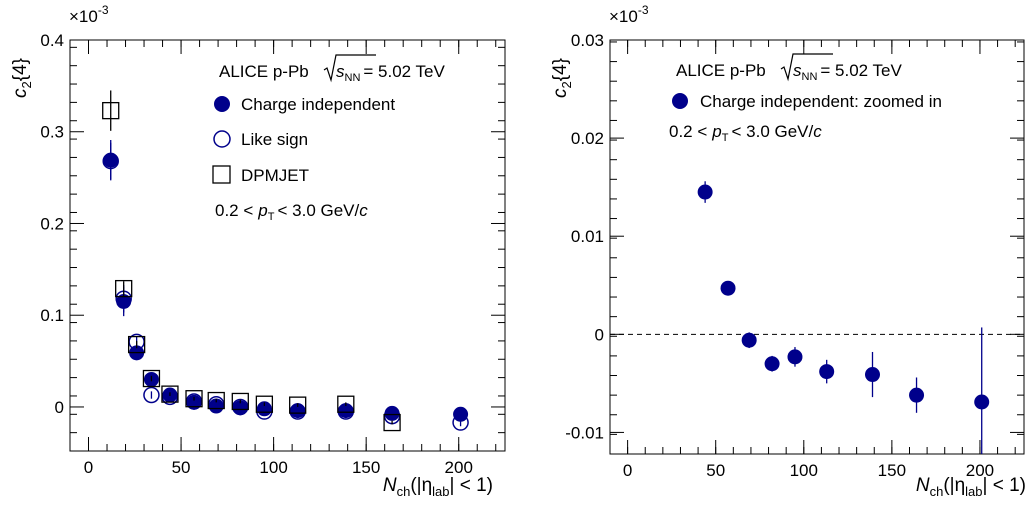 This screenshot has width=1031, height=505. What do you see at coordinates (318, 104) in the screenshot?
I see `legend-label-charge-independent: Charge independent` at bounding box center [318, 104].